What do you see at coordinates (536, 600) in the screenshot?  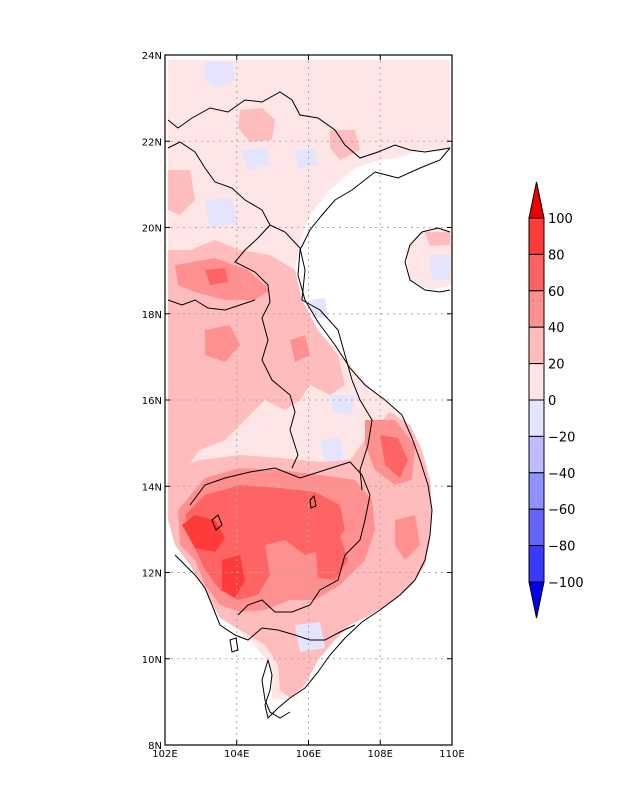 I see `colorbar-bottom-arrow` at bounding box center [536, 600].